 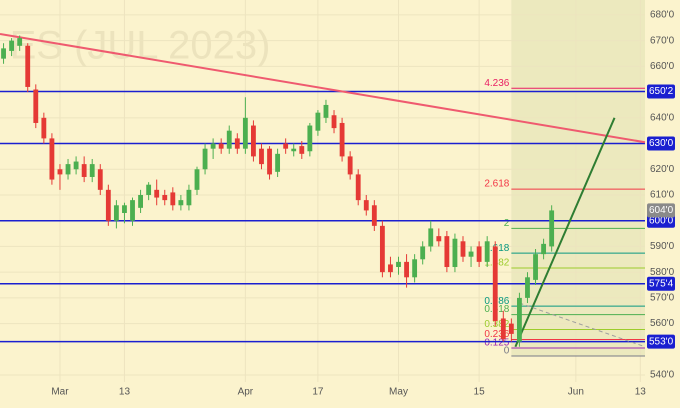 I want to click on fib-label: 2, so click(x=507, y=223).